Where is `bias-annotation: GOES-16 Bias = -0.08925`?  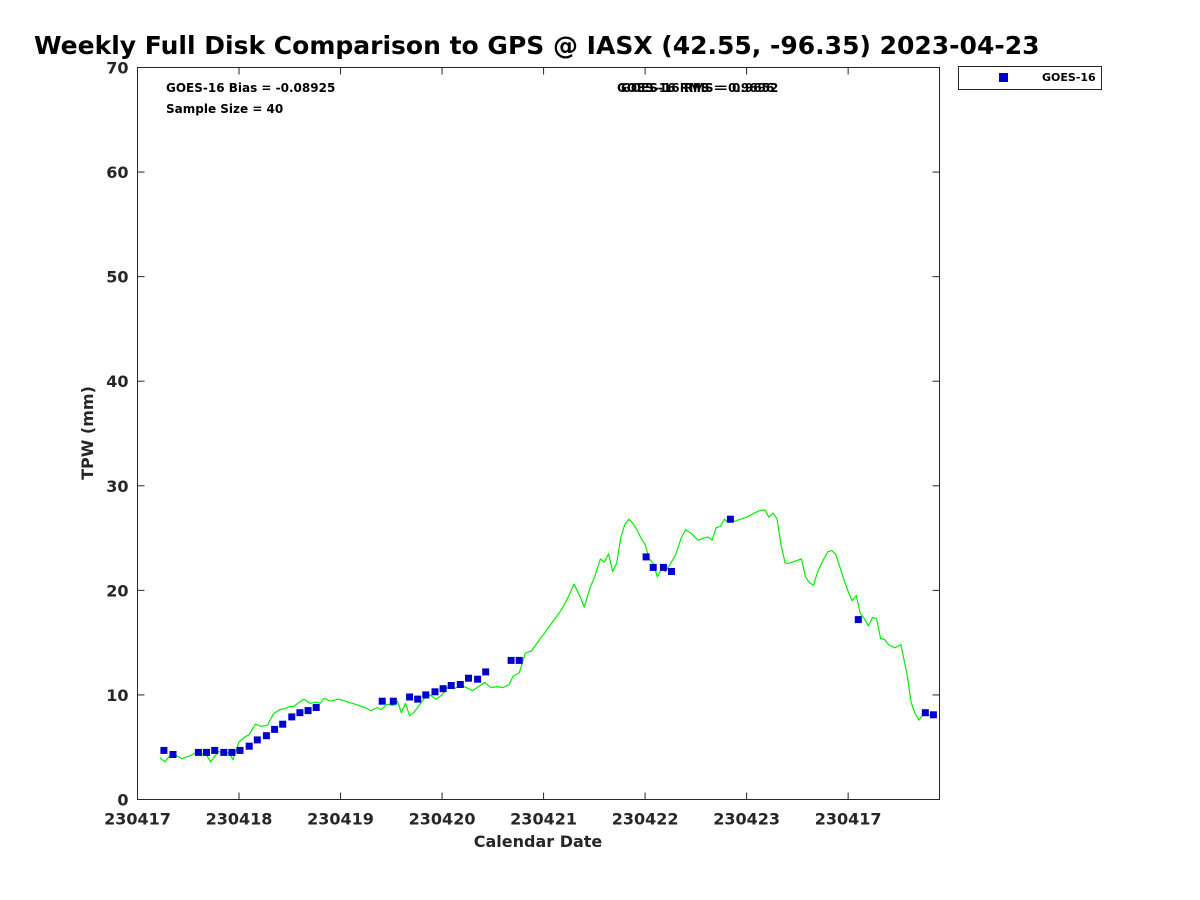
bias-annotation: GOES-16 Bias = -0.08925 is located at coordinates (250, 88).